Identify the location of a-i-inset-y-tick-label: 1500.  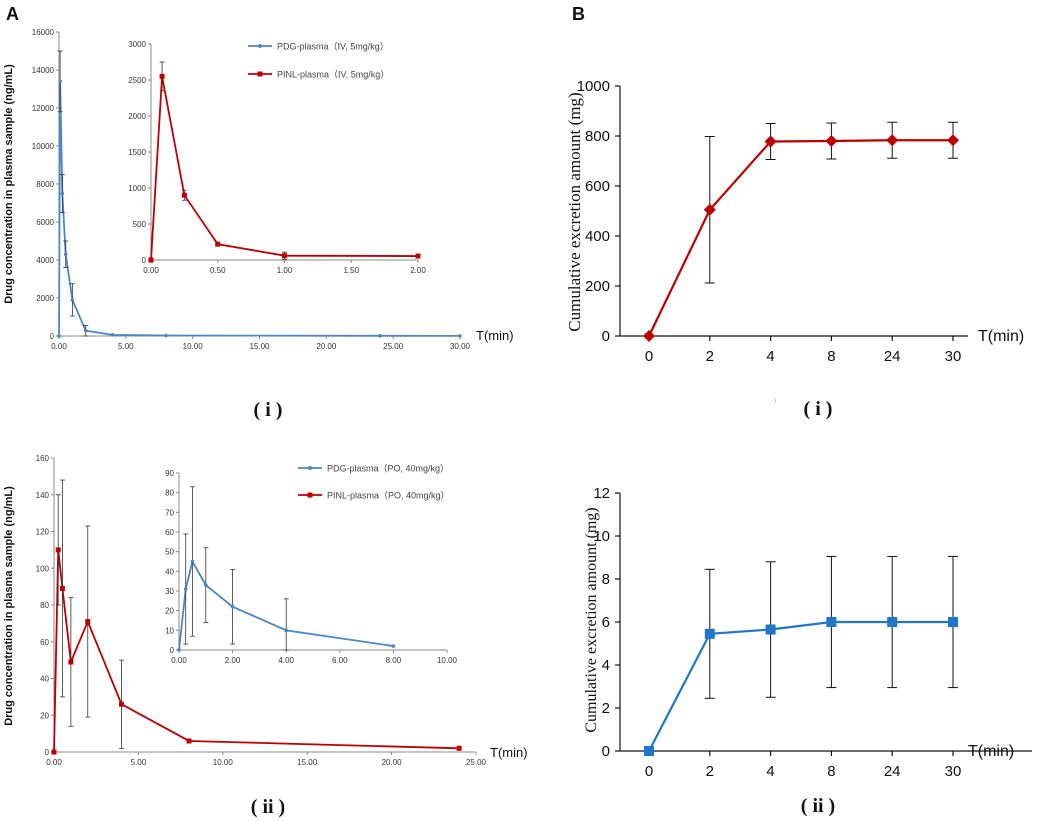
(137, 152).